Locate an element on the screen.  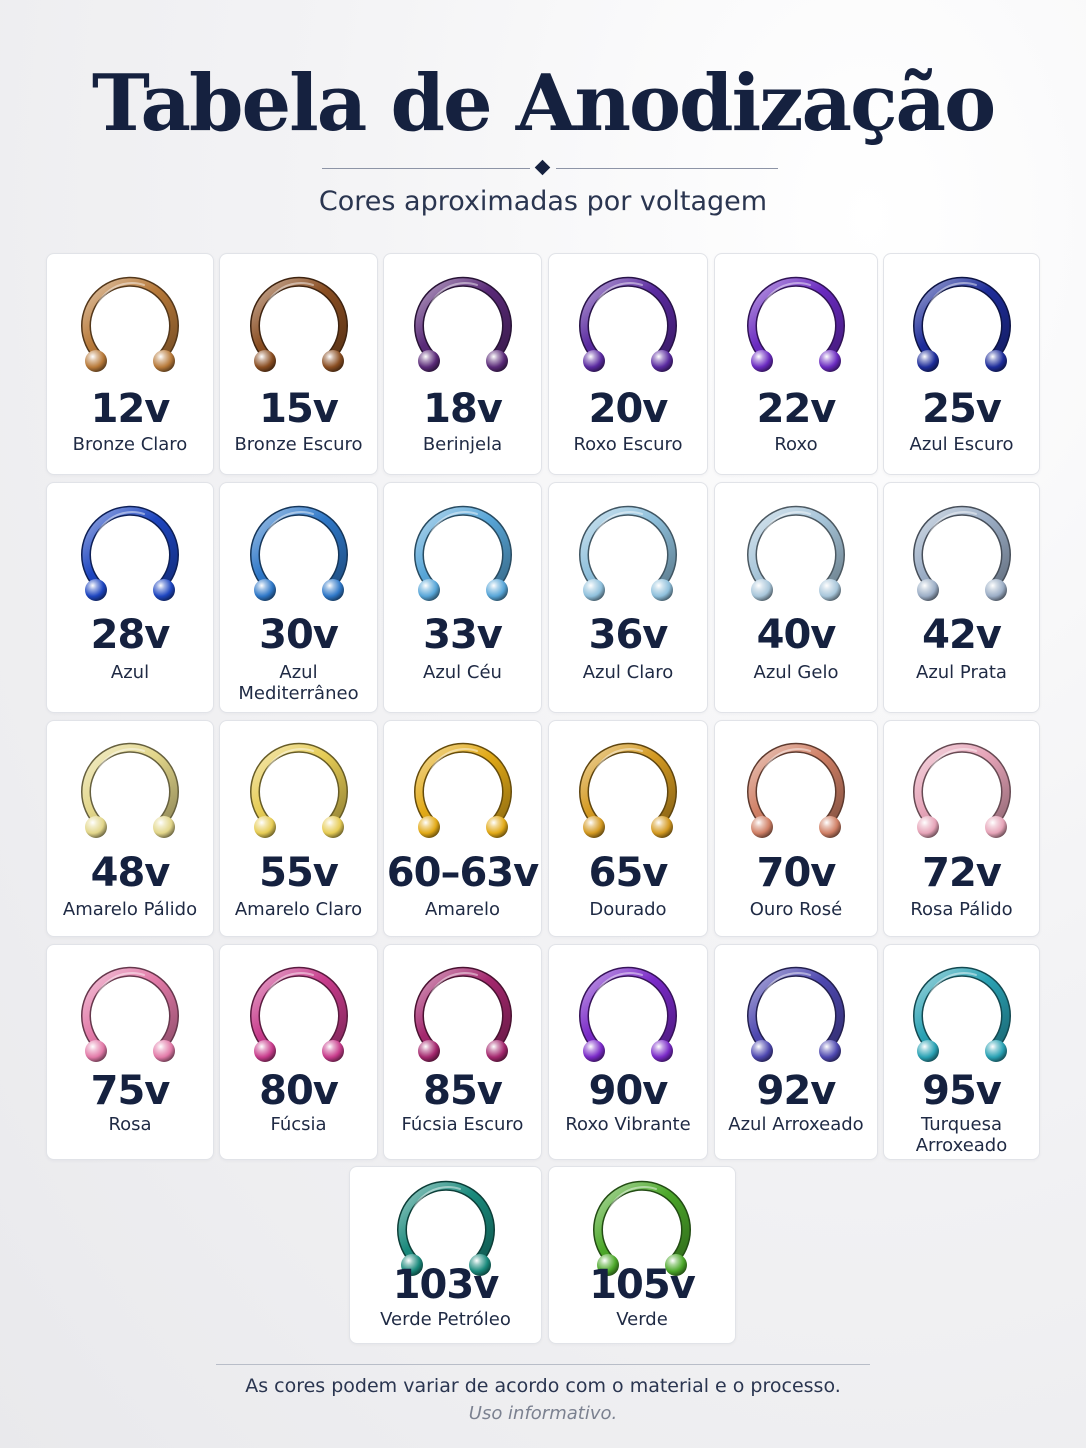
title-divider-left is located at coordinates (426, 168).